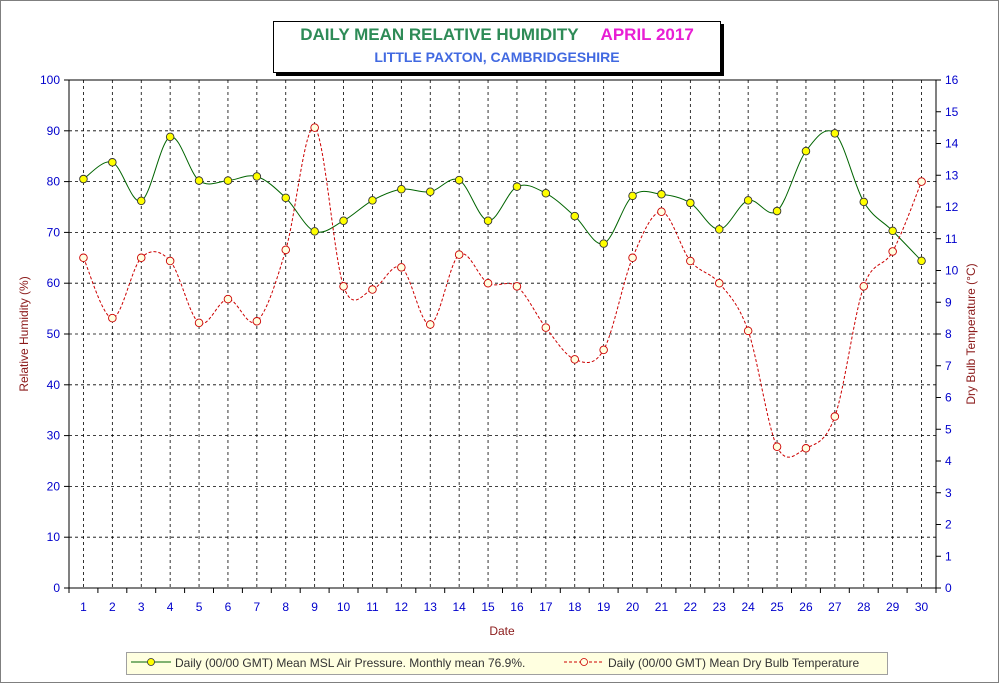 Image resolution: width=999 pixels, height=683 pixels. Describe the element at coordinates (314, 607) in the screenshot. I see `x-tick-label: 9` at that location.